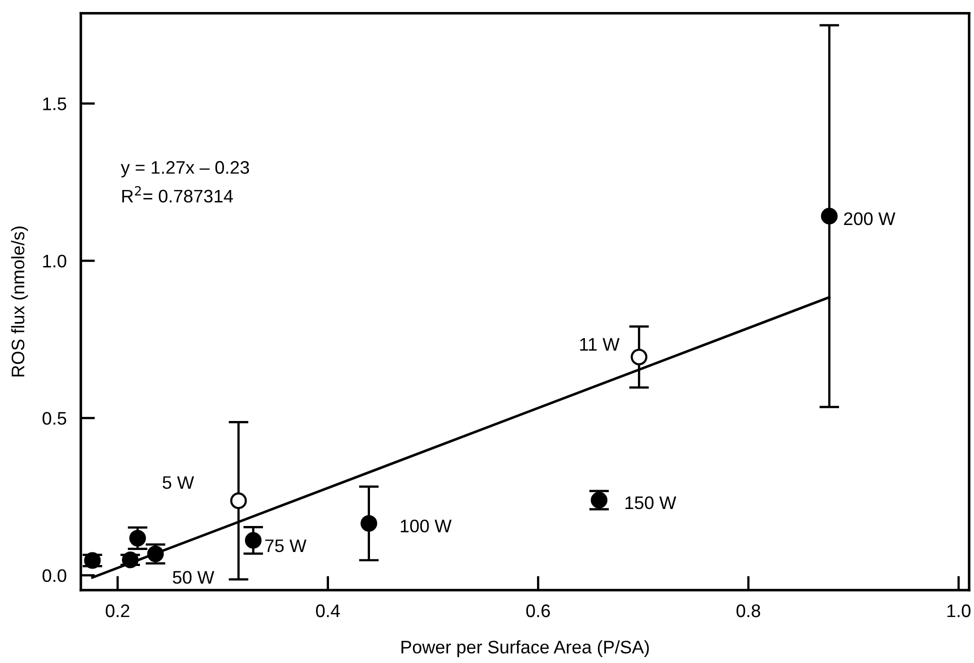 The height and width of the screenshot is (663, 974). Describe the element at coordinates (748, 611) in the screenshot. I see `x-tick-label: 0.8` at that location.